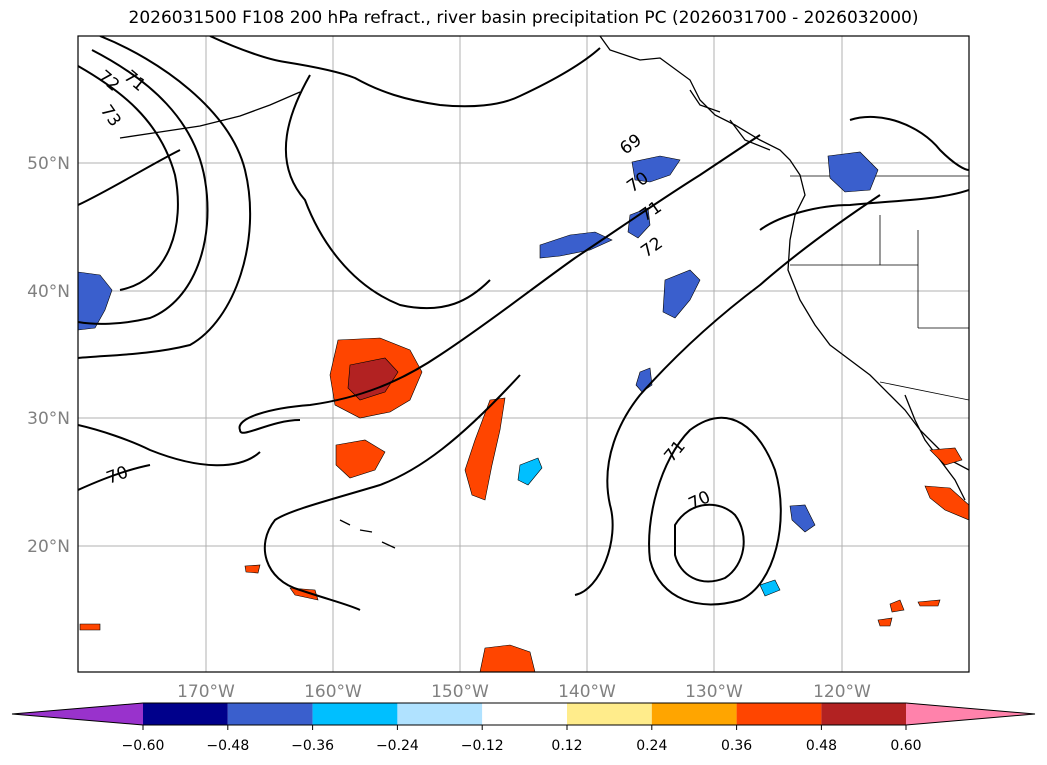 The image size is (1047, 765). I want to click on colorbar-tick-label: −0.48, so click(227, 746).